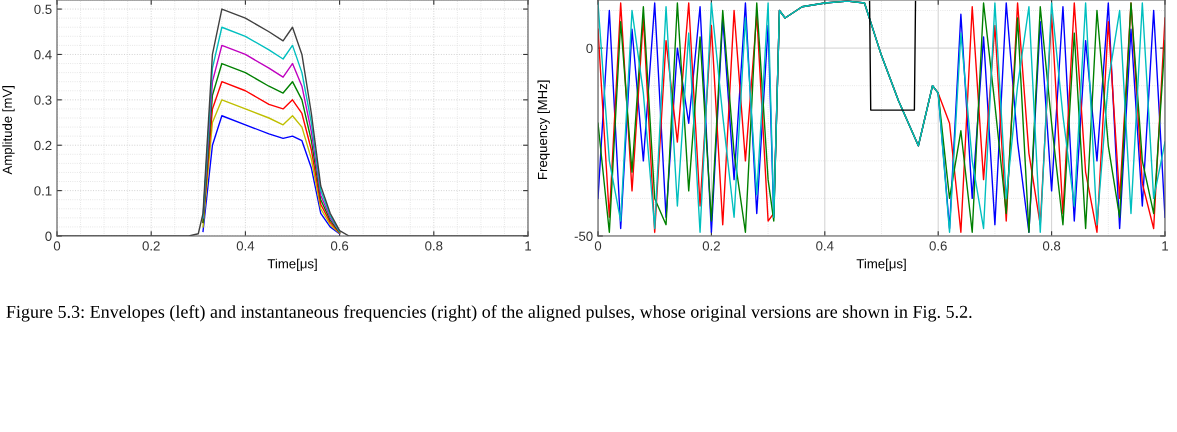  What do you see at coordinates (43, 100) in the screenshot?
I see `y-tick-label: 0.3` at bounding box center [43, 100].